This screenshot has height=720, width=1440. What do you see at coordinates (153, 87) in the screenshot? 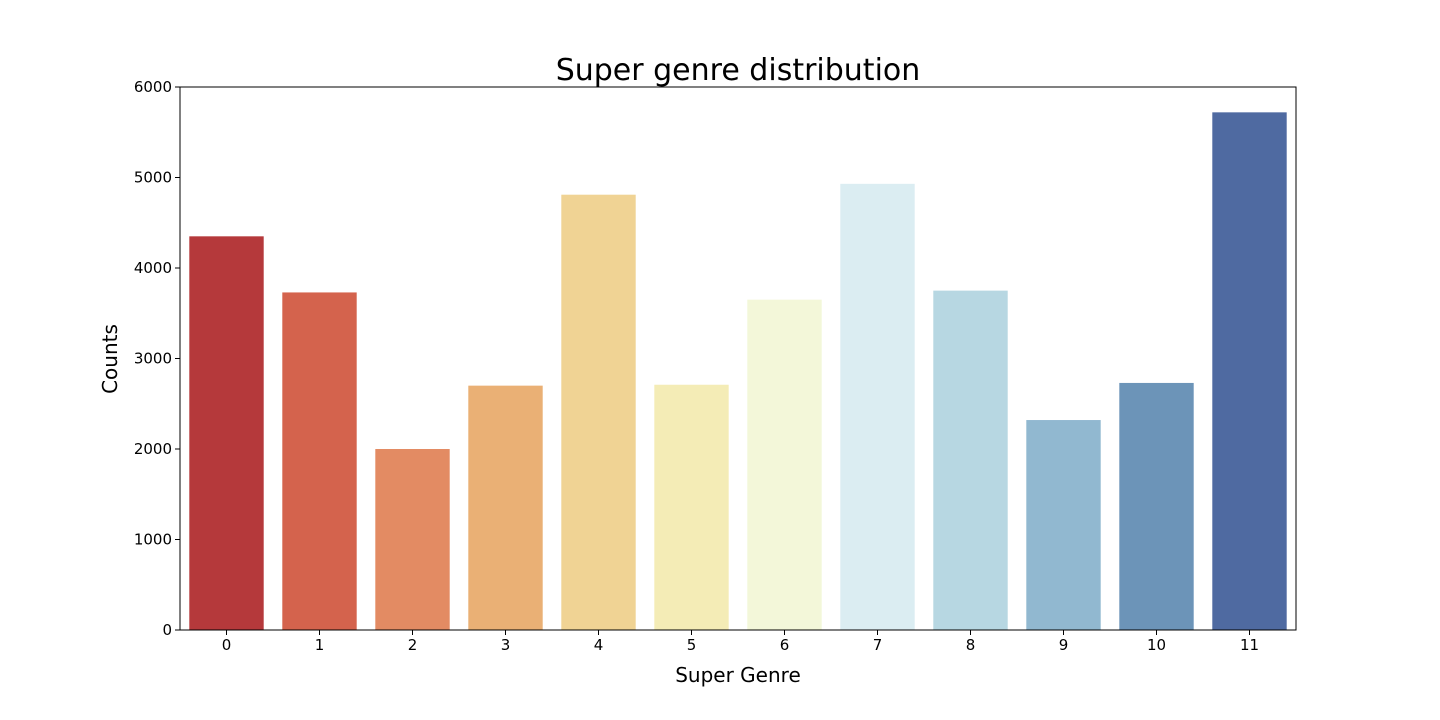
I see `y-tick-label: 6000` at bounding box center [153, 87].